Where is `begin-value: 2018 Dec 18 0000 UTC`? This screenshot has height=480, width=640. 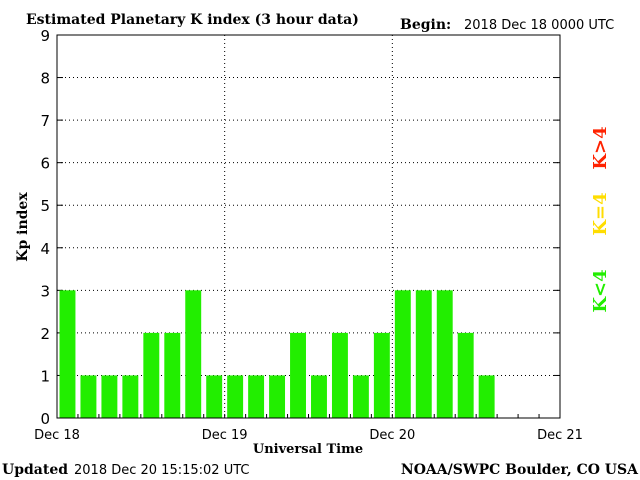
begin-value: 2018 Dec 18 0000 UTC is located at coordinates (539, 25).